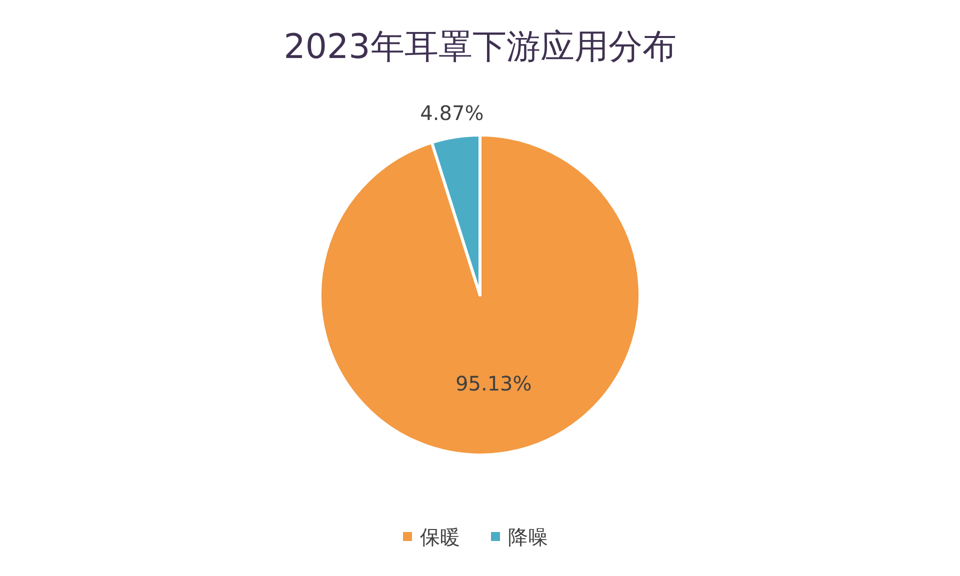 The height and width of the screenshot is (576, 960). Describe the element at coordinates (480, 47) in the screenshot. I see `chart-title: 2023年耳罩下游应用分布` at that location.